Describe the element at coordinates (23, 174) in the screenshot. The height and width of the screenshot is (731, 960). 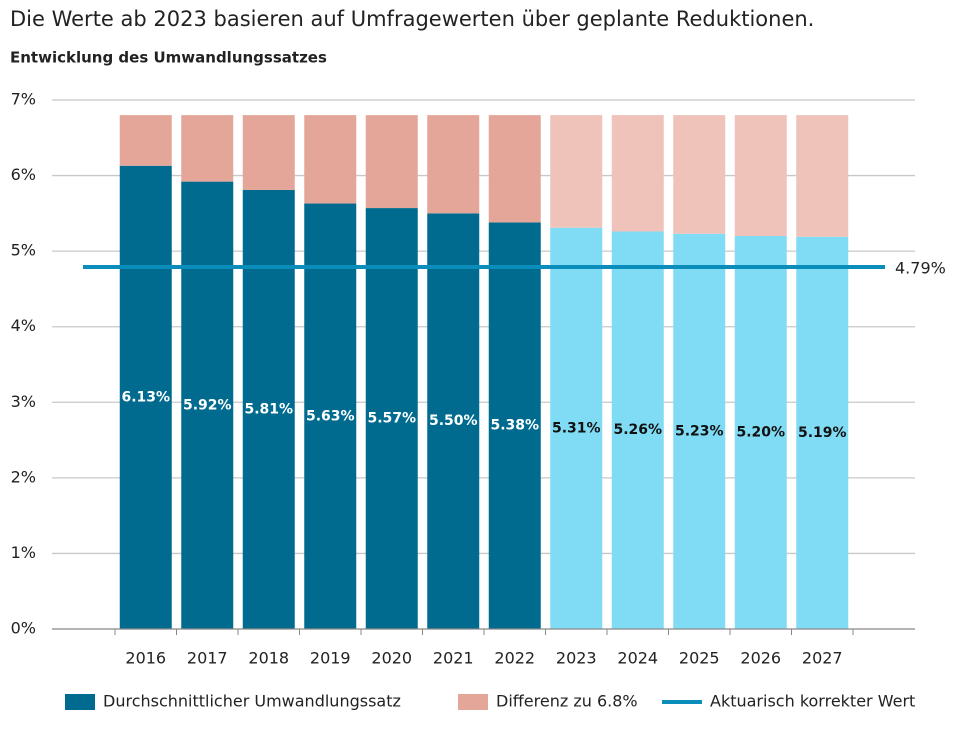
I see `y-tick-label: 6%` at that location.